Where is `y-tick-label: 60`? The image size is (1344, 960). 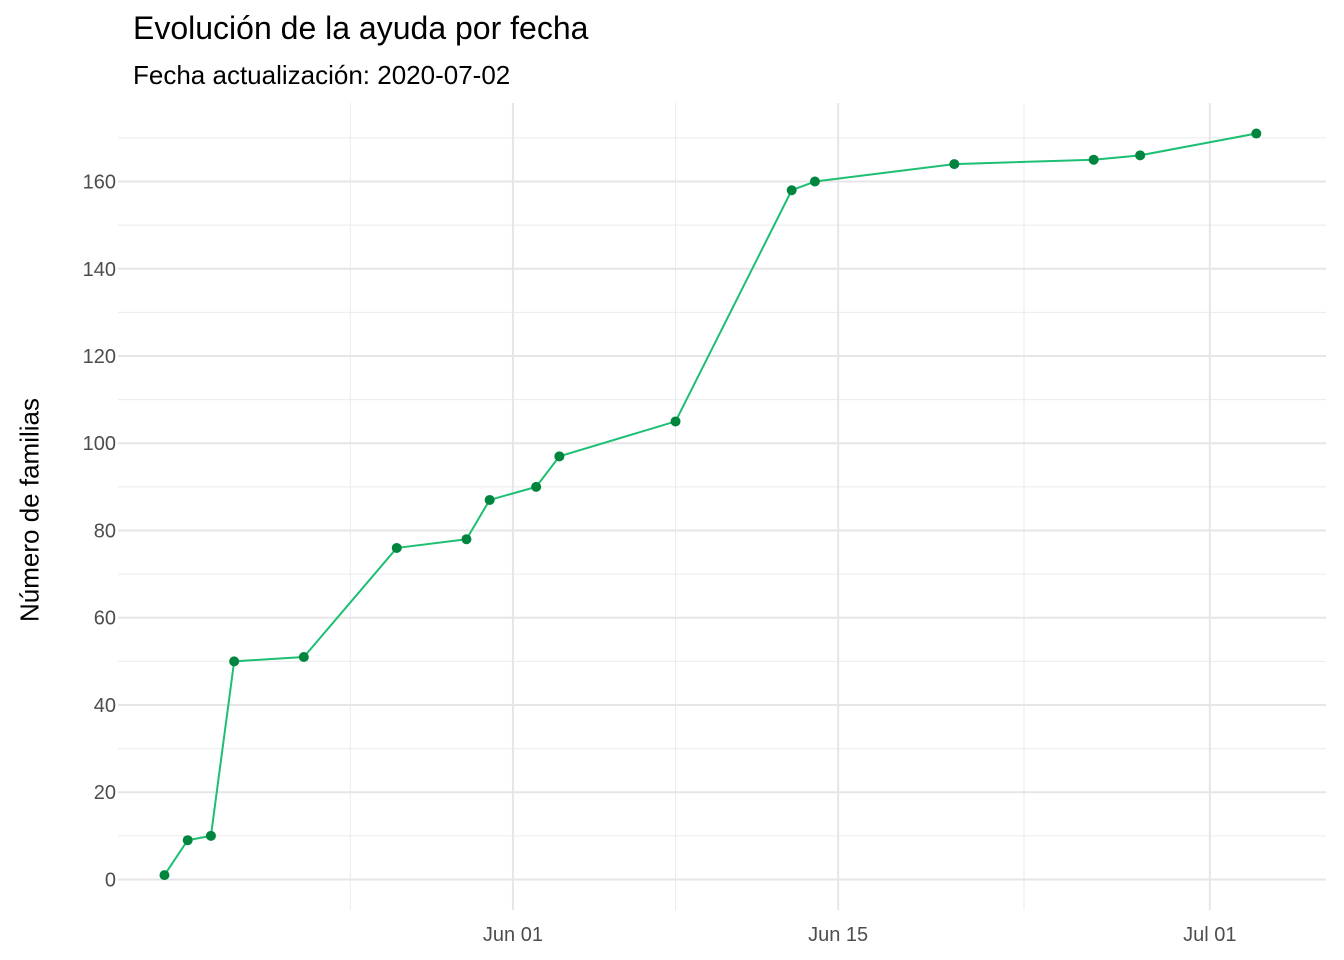 y-tick-label: 60 is located at coordinates (105, 619).